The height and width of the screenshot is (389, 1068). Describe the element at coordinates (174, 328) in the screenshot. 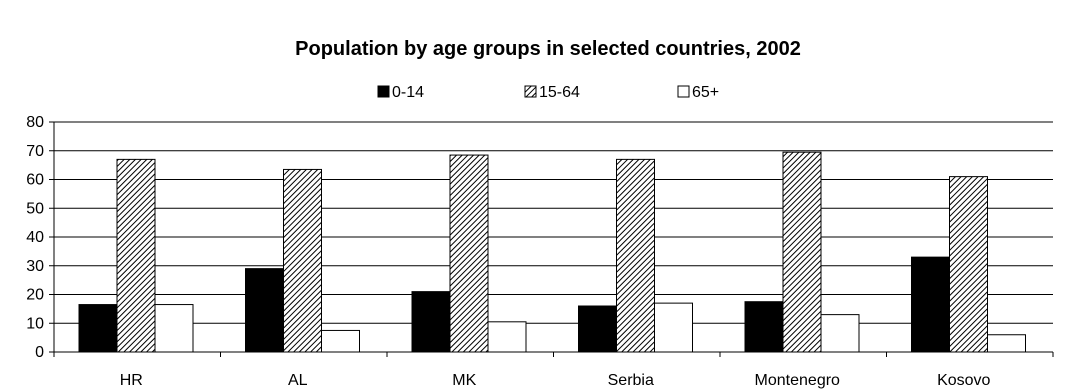

I see `bar-hr-65+` at that location.